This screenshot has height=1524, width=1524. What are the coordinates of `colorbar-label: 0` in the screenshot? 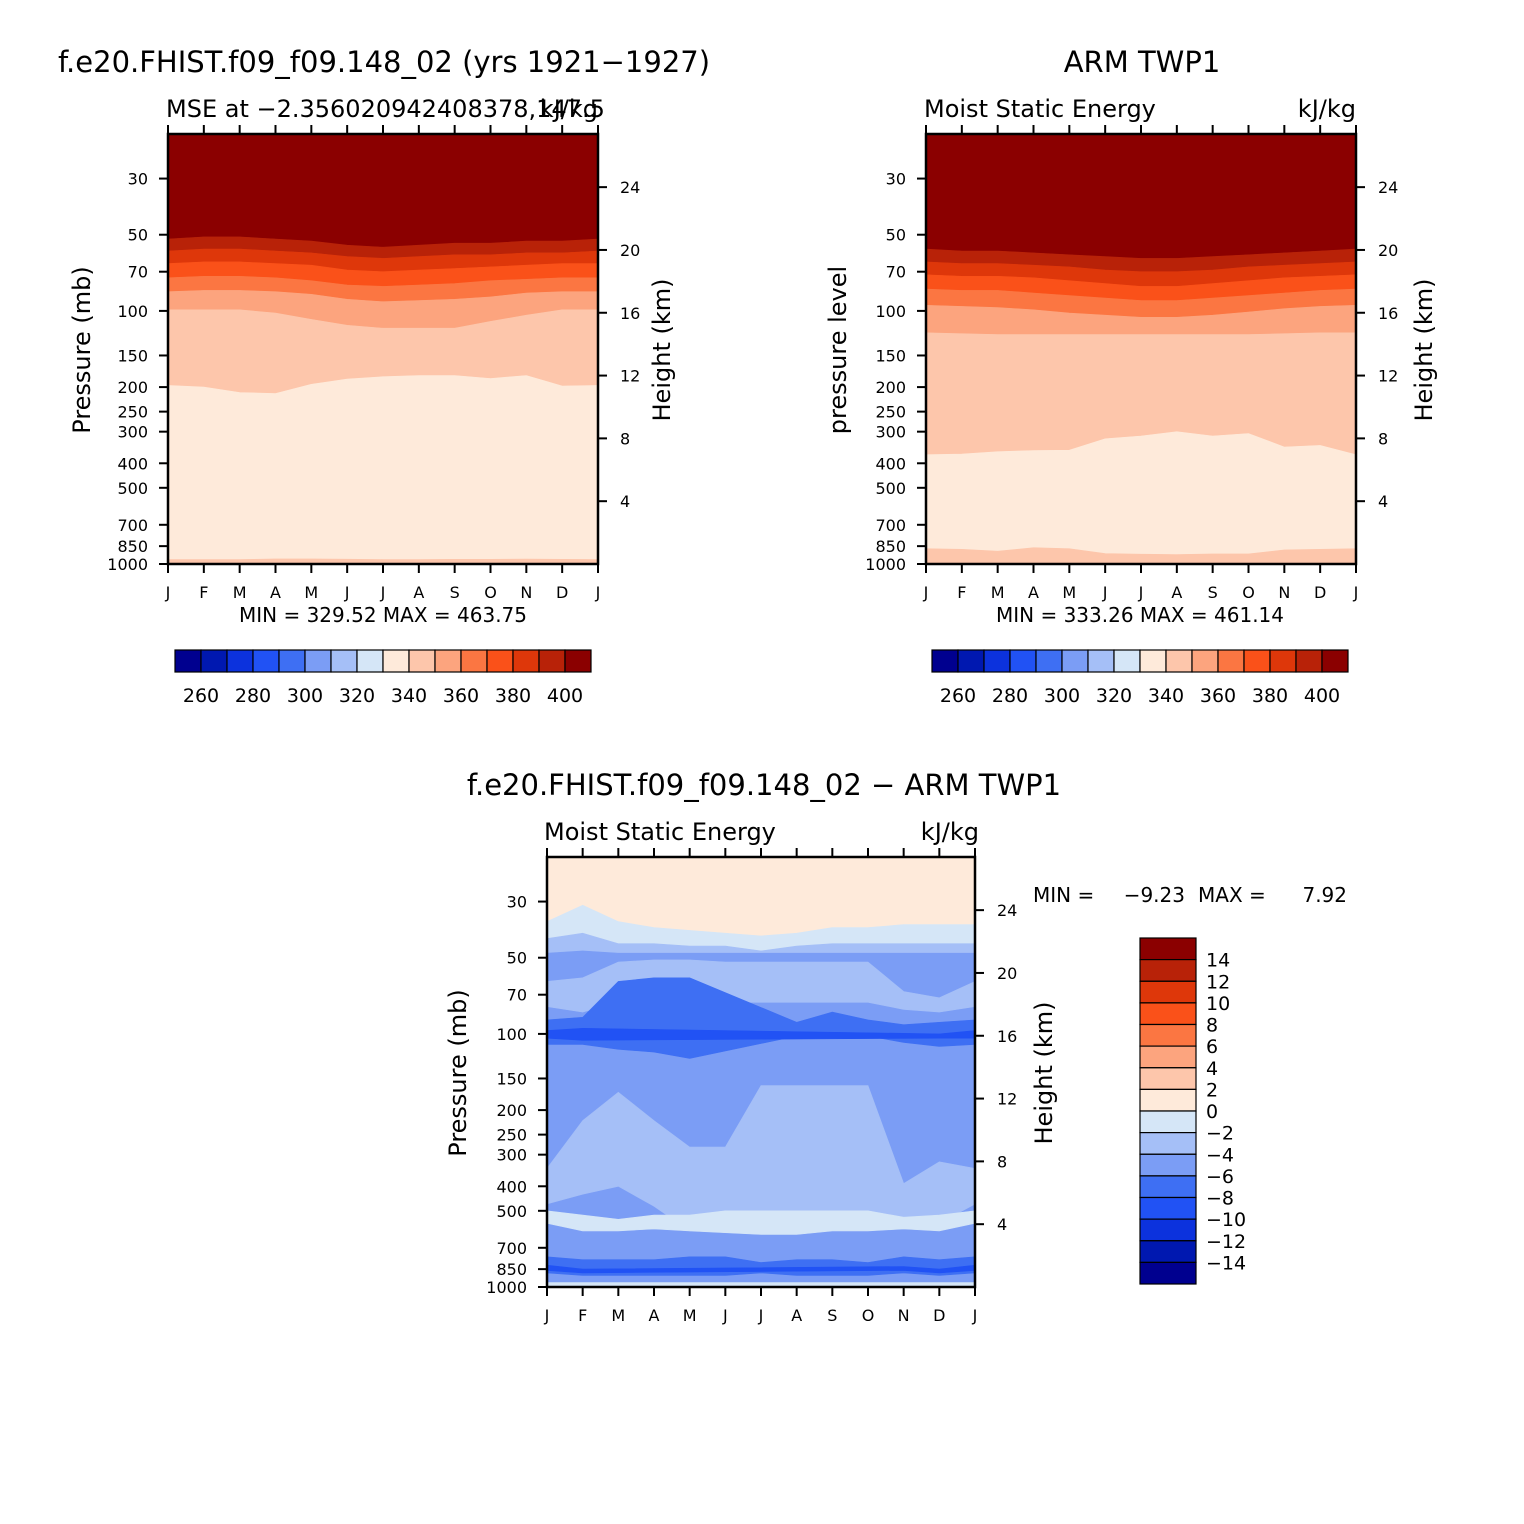 It's located at (1212, 1112).